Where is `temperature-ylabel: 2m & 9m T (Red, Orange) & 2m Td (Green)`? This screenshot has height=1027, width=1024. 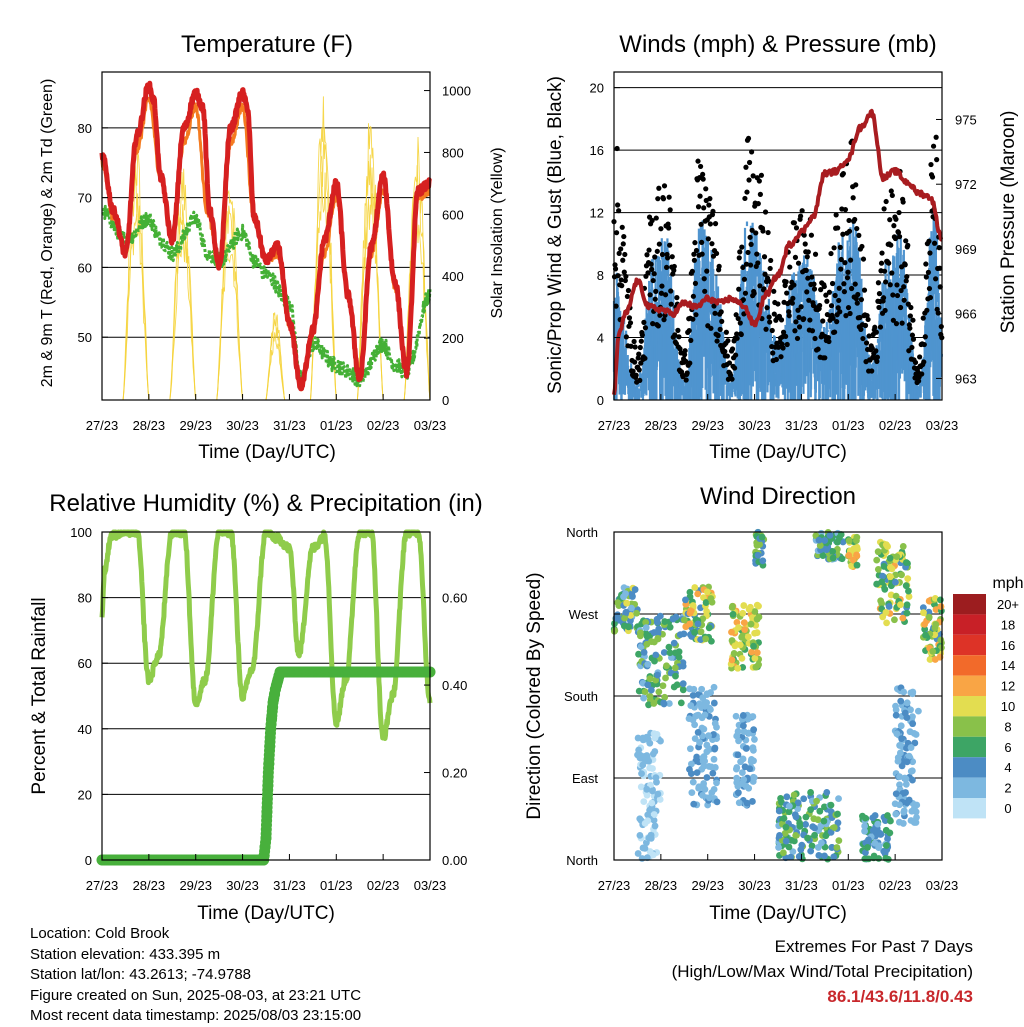 temperature-ylabel: 2m & 9m T (Red, Orange) & 2m Td (Green) is located at coordinates (47, 233).